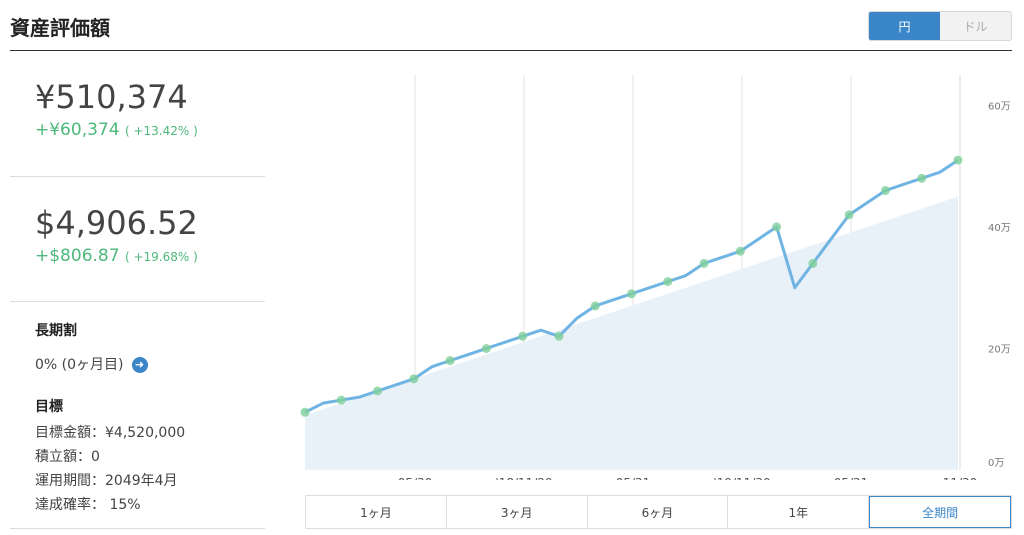  What do you see at coordinates (49, 407) in the screenshot?
I see `goal-title: 目標` at bounding box center [49, 407].